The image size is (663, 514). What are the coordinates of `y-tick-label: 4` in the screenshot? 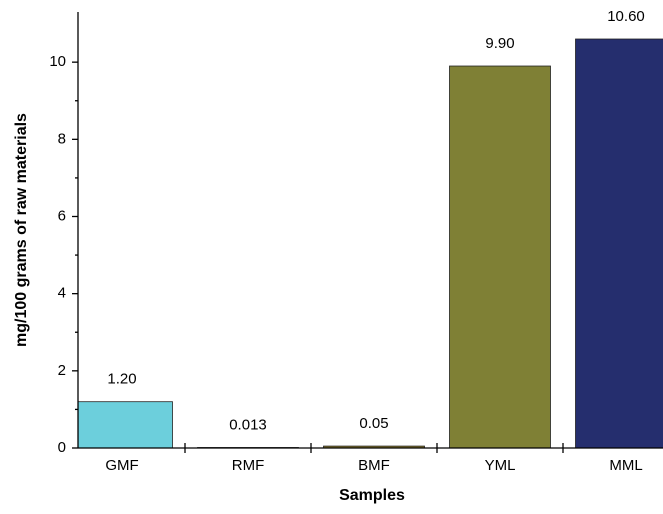 It's located at (62, 293).